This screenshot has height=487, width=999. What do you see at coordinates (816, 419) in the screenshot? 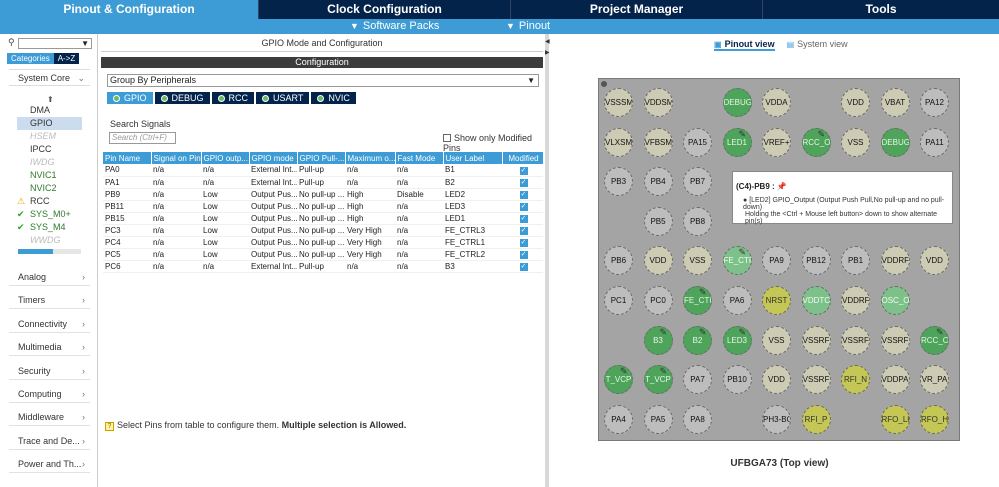
I see `pin-rfi-p: RFI_P` at bounding box center [816, 419].